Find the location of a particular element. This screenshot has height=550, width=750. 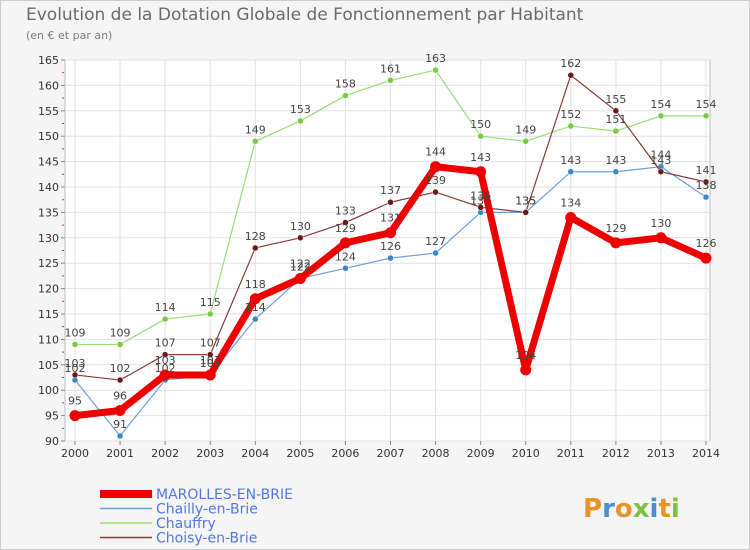

x-tick-label: 2001 is located at coordinates (120, 453).